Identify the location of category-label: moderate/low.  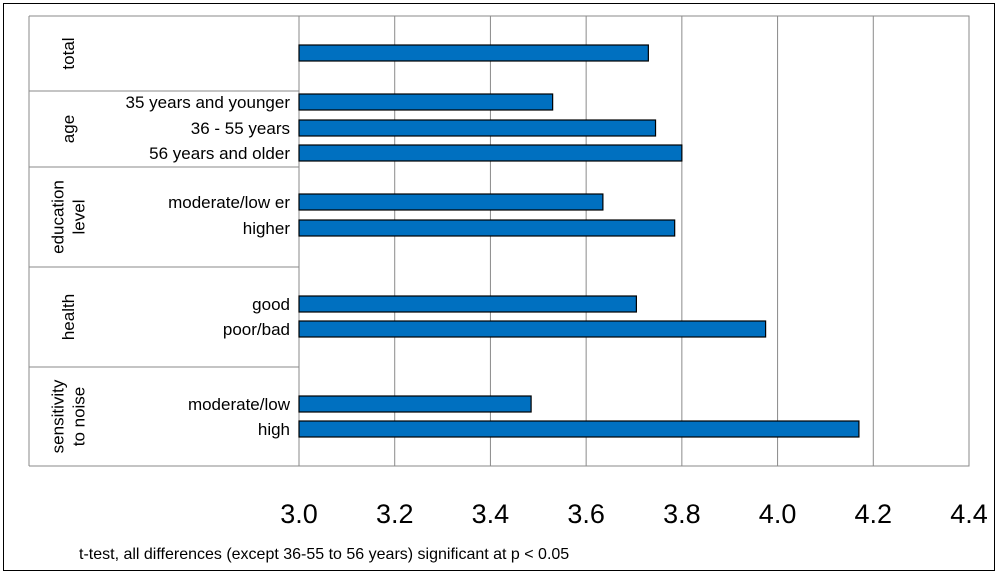
(239, 404).